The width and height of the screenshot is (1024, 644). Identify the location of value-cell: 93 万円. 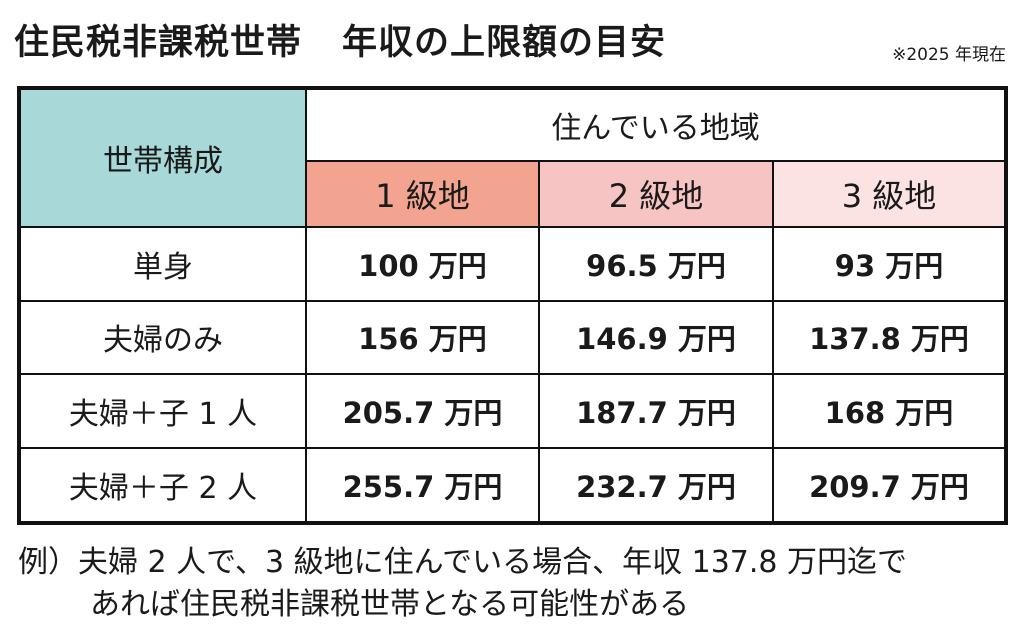
(889, 264).